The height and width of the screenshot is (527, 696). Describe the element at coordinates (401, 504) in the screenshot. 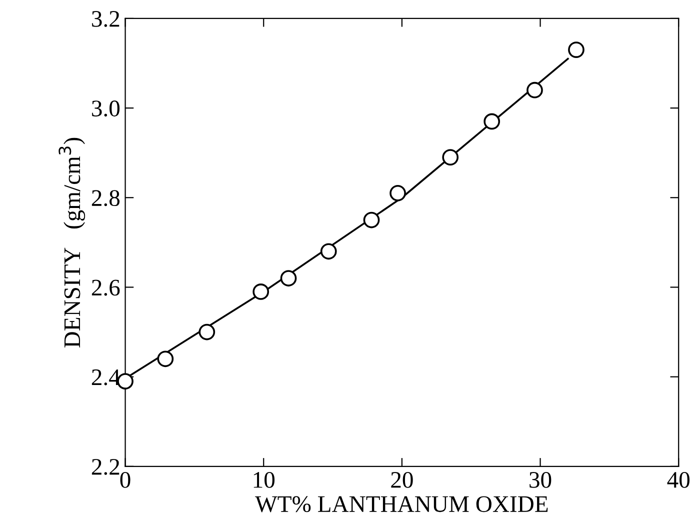

I see `x-axis-title: WT% LANTHANUM OXIDE` at that location.